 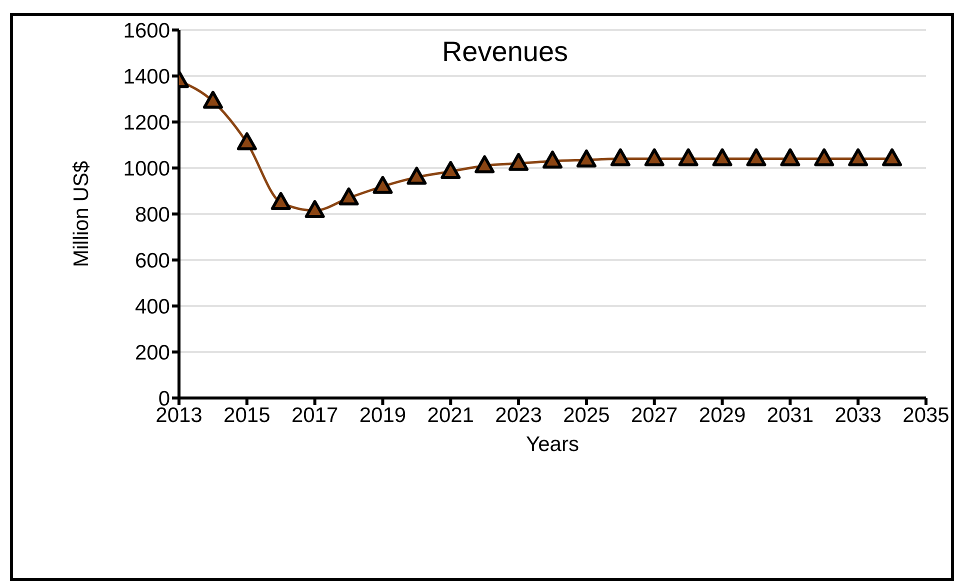 I want to click on x-axis-title: Years, so click(x=552, y=444).